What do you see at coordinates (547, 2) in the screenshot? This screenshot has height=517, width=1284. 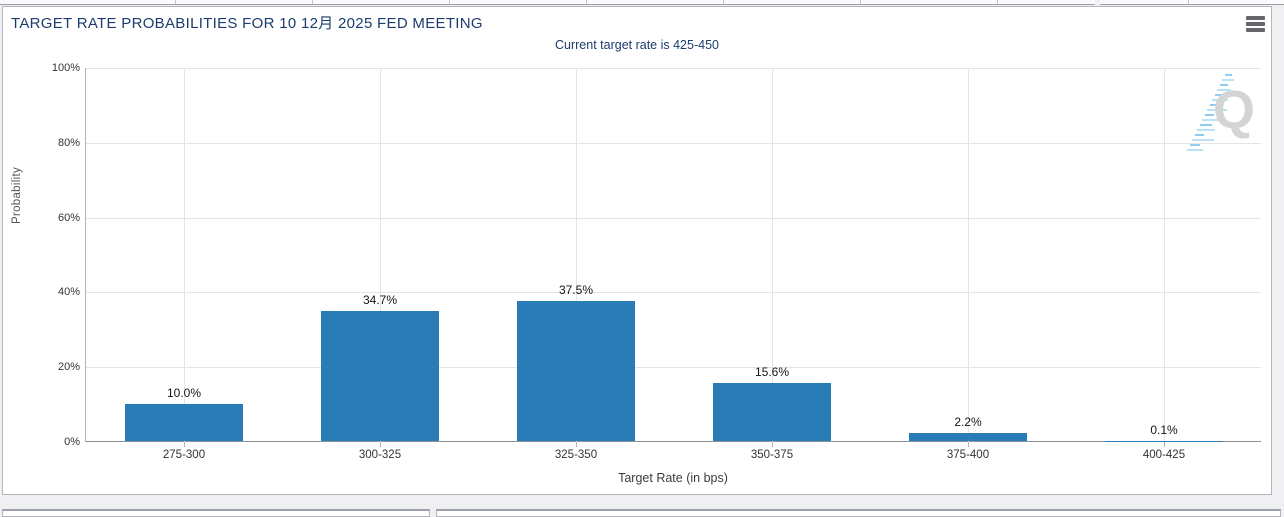 I see `top-table-edge` at bounding box center [547, 2].